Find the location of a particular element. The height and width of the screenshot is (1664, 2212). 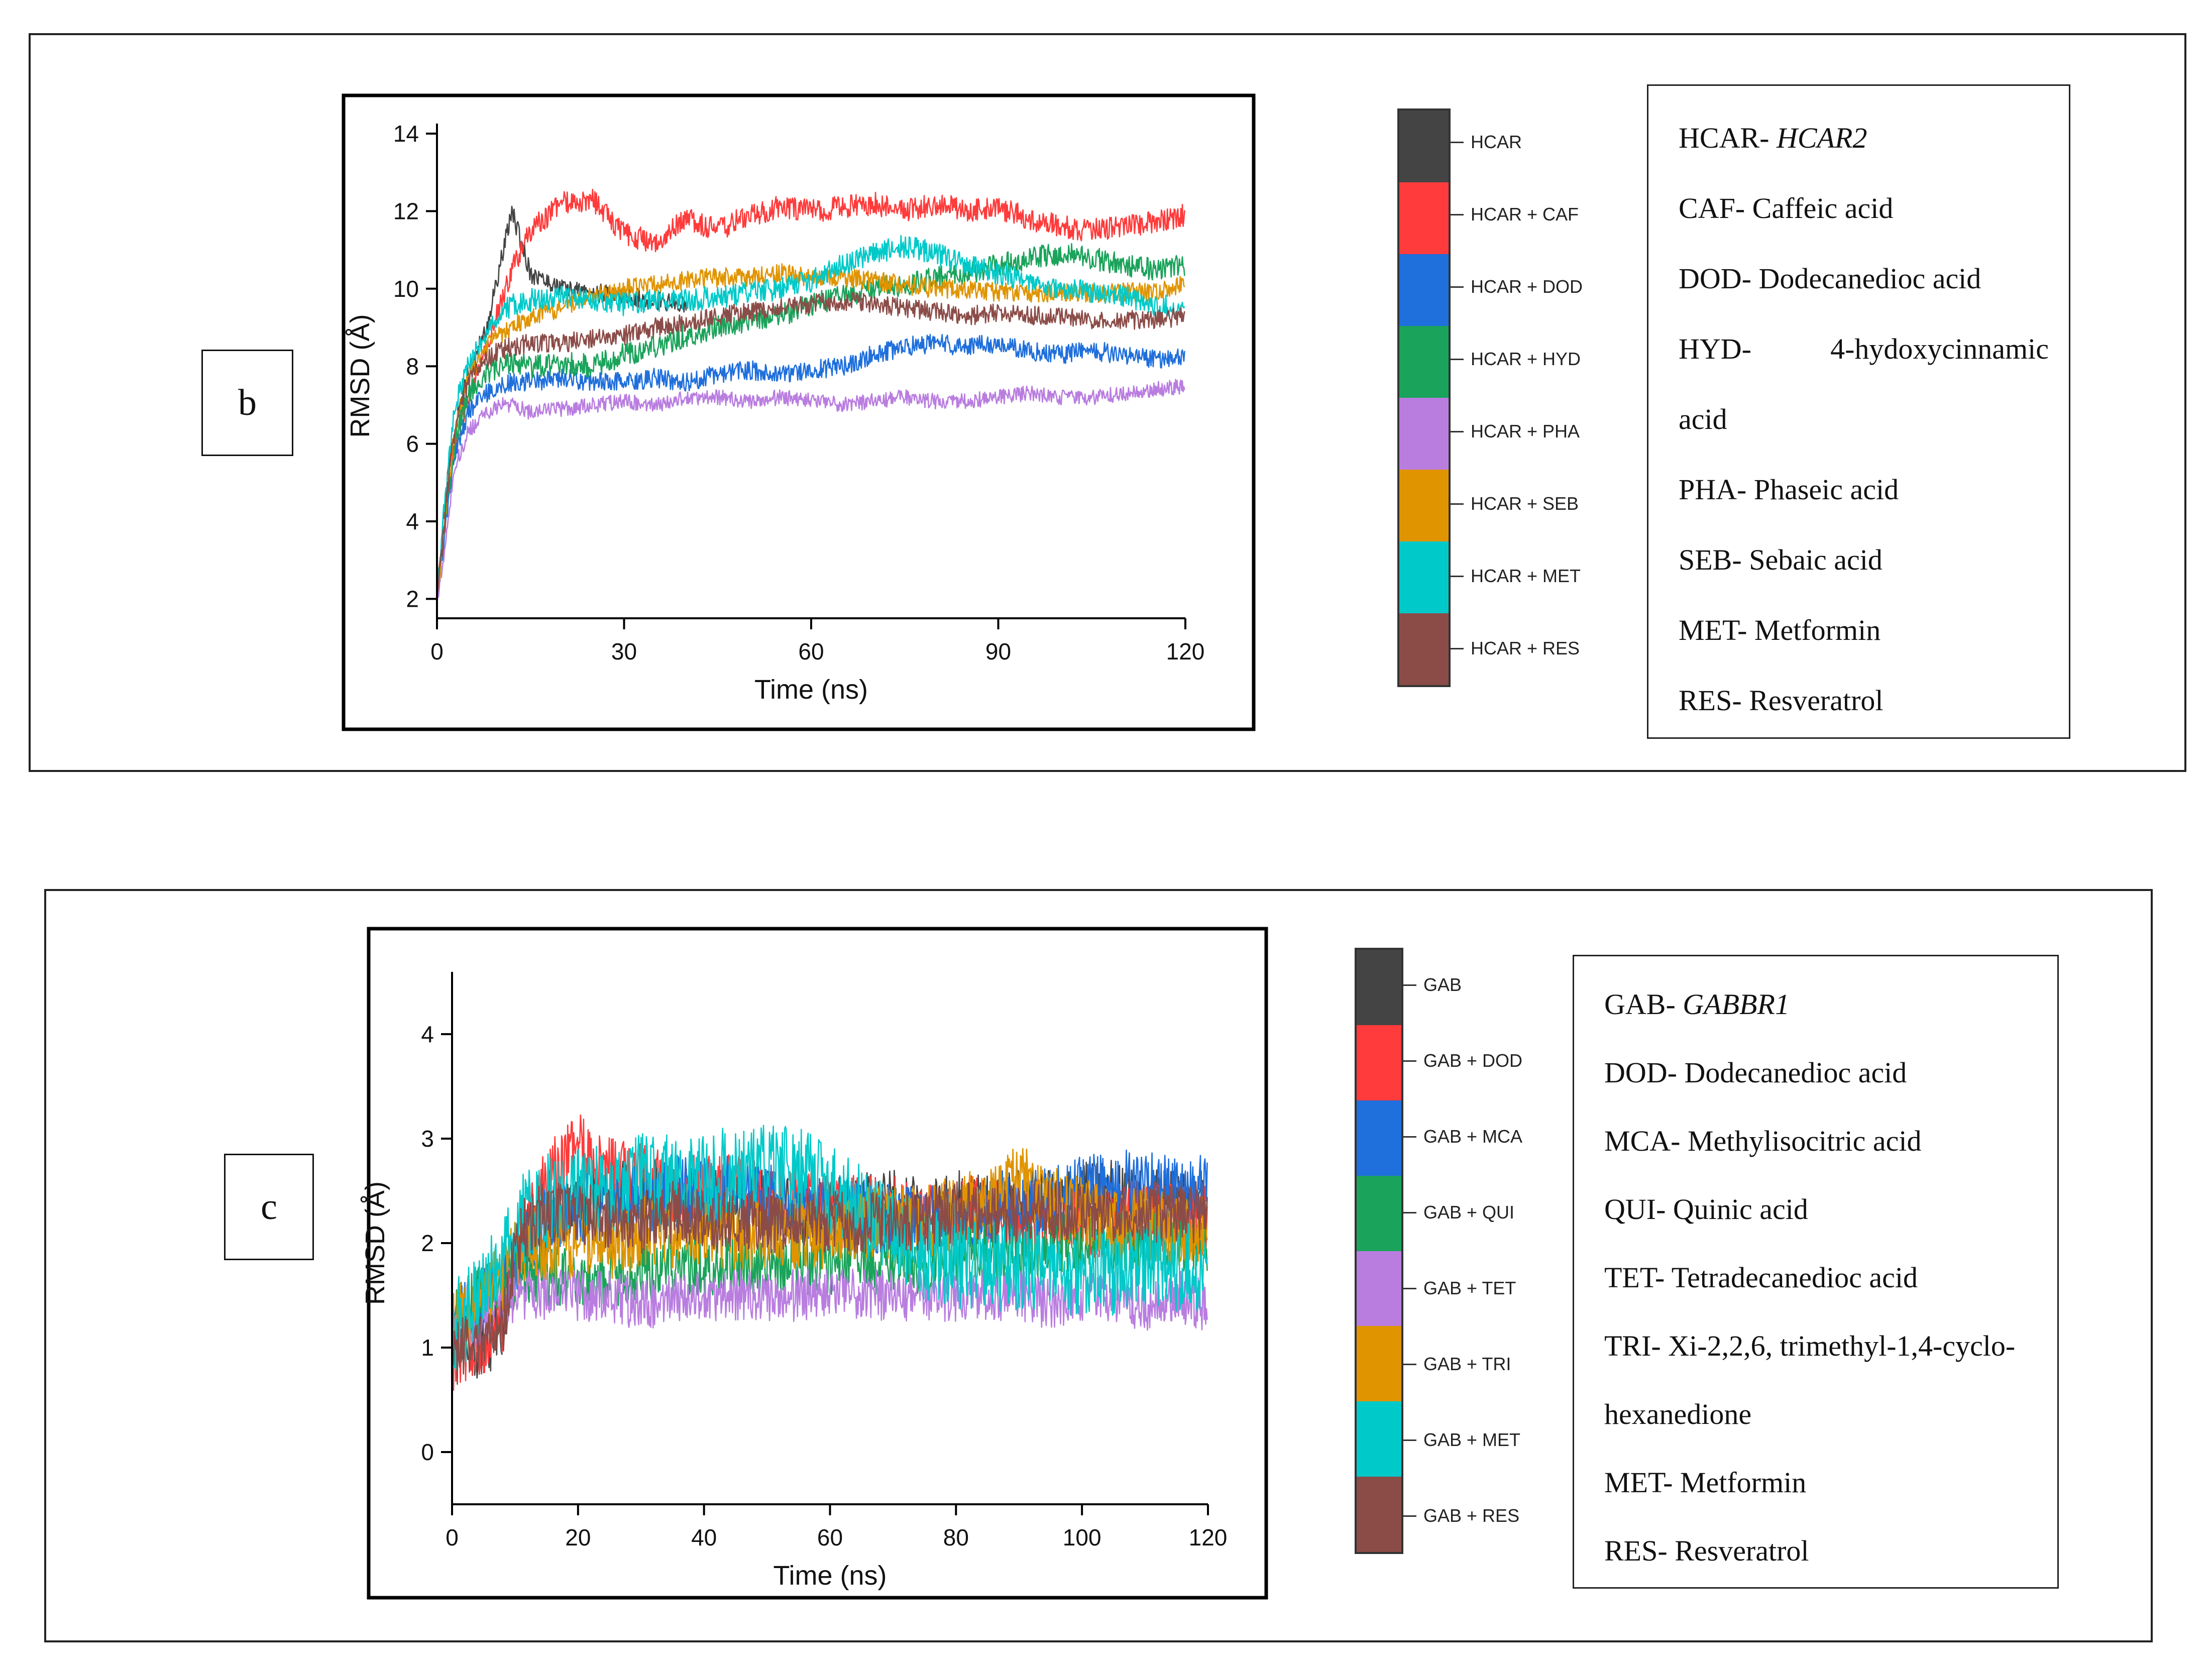

colorbar-label: GAB + TRI is located at coordinates (1457, 1365).